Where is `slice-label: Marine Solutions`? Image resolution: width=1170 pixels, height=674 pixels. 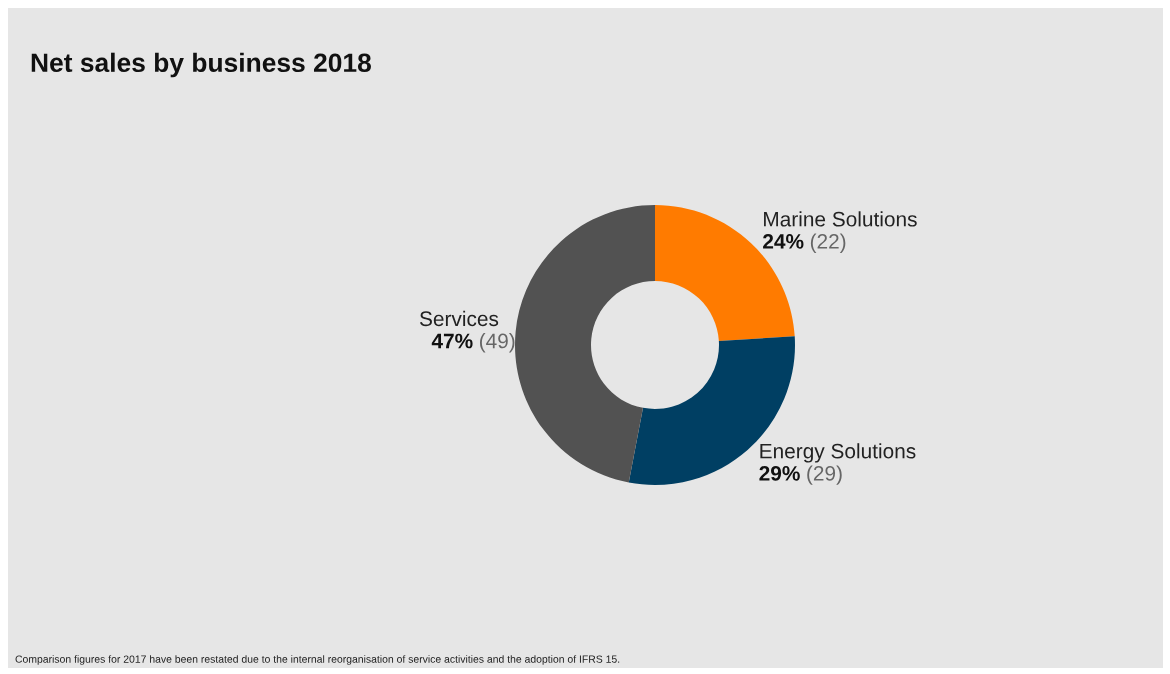
slice-label: Marine Solutions is located at coordinates (840, 219).